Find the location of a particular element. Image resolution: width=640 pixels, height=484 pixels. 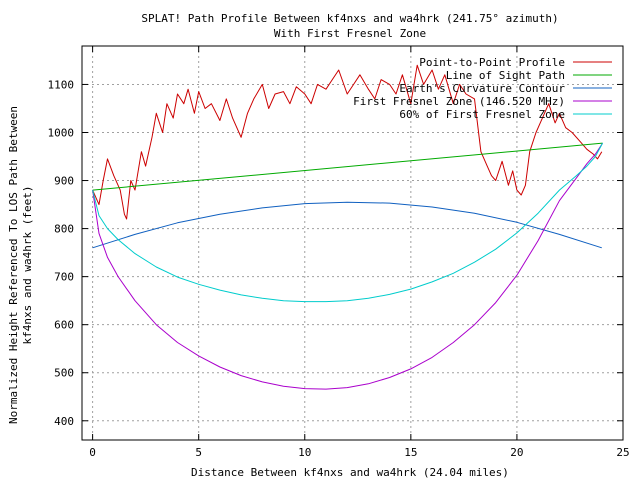

legend-label-2: Earth's Curvature Contour is located at coordinates (482, 88).